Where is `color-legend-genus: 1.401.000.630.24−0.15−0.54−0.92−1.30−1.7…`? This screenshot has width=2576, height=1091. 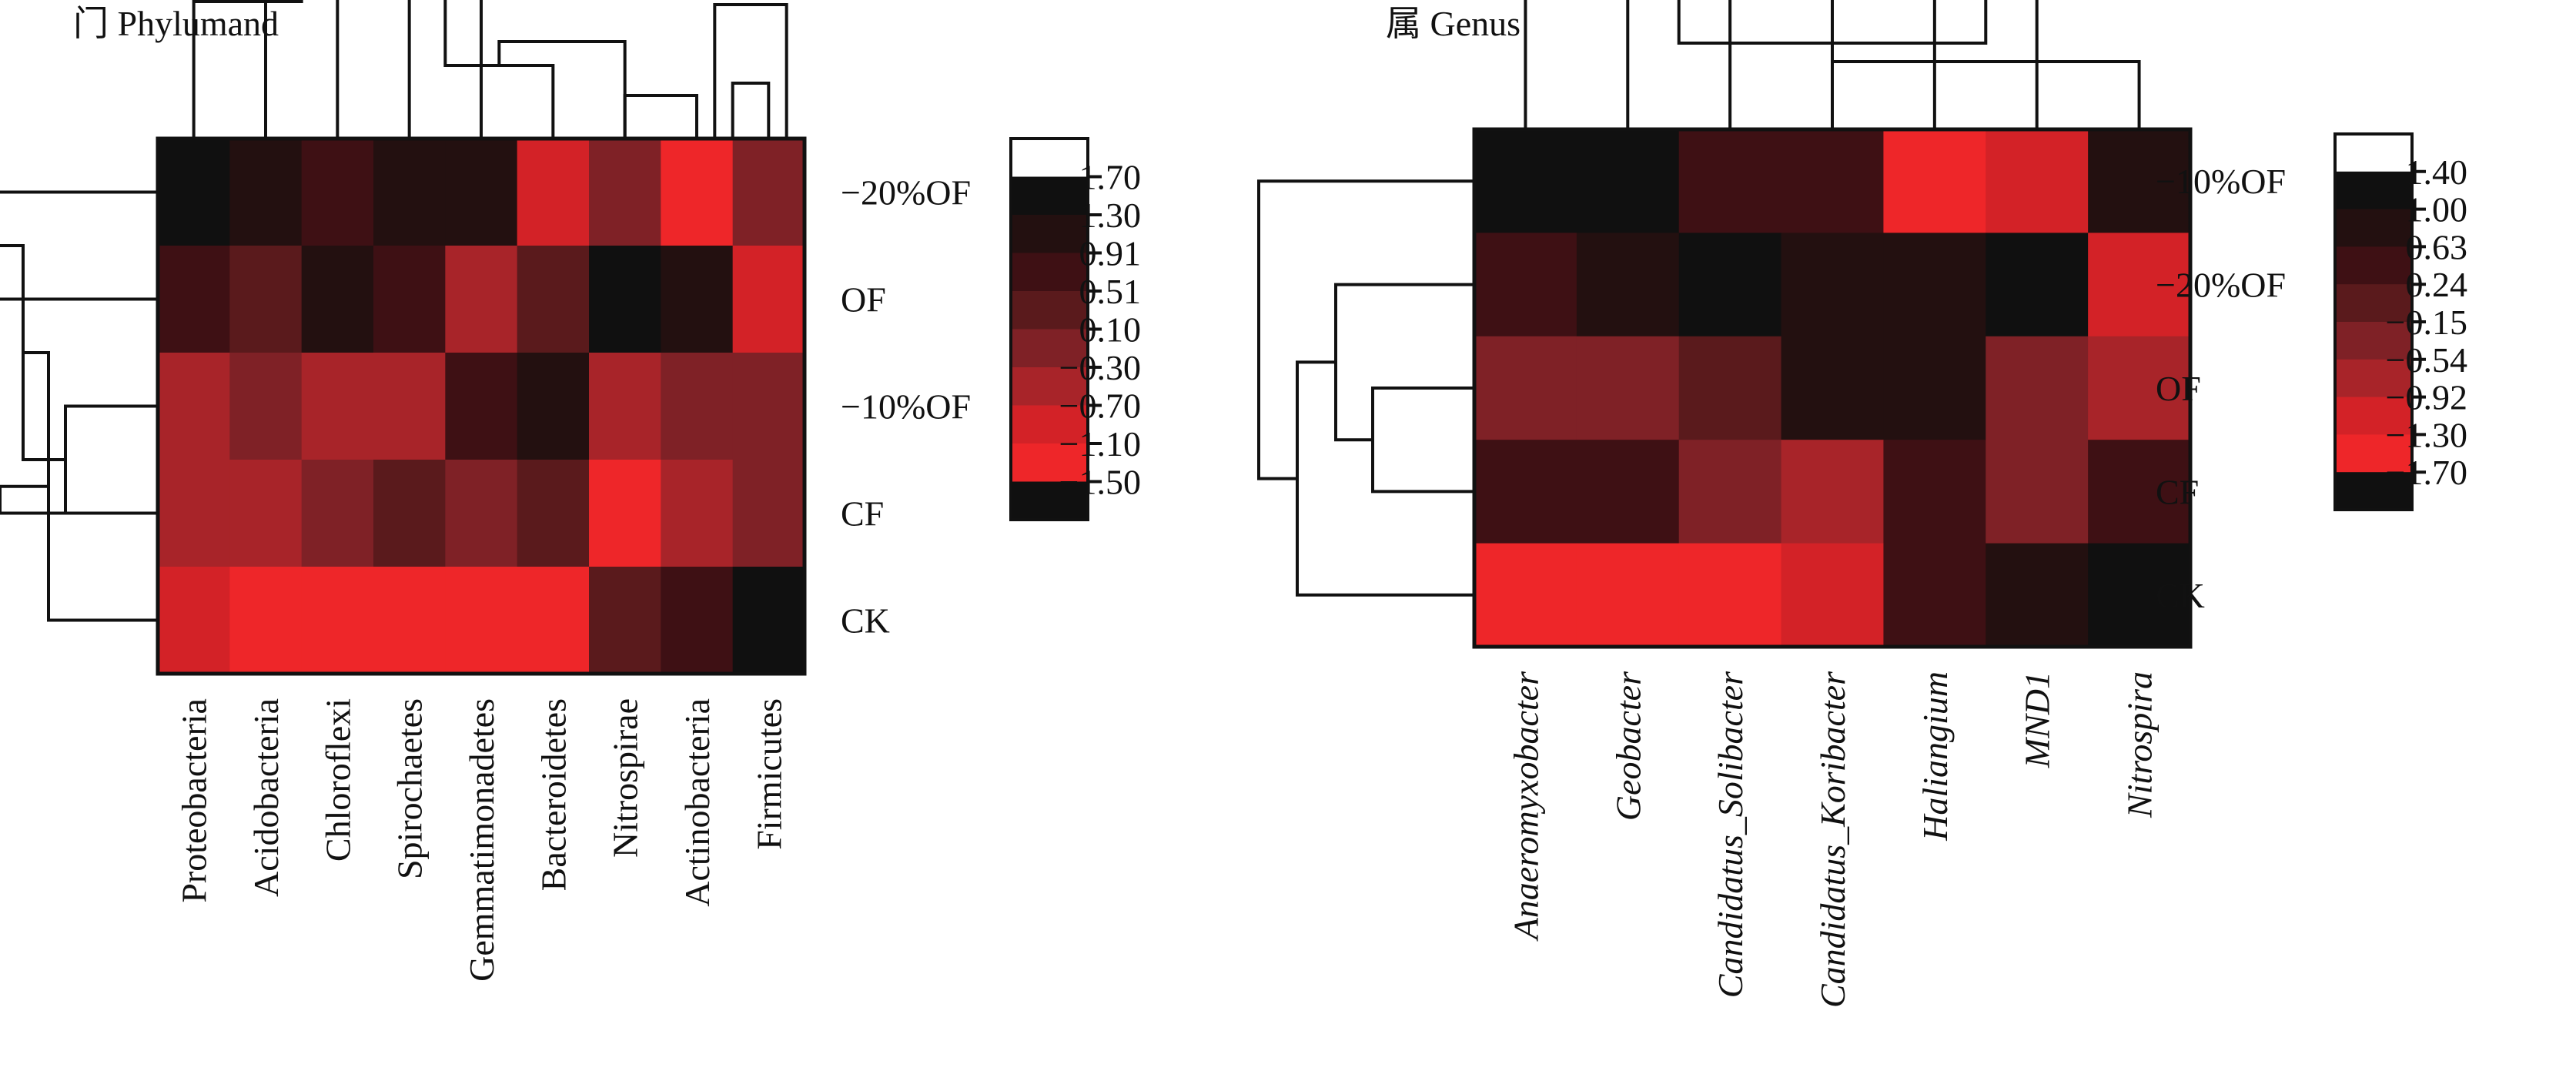
color-legend-genus: 1.401.000.630.24−0.15−0.54−0.92−1.30−1.7… is located at coordinates (2401, 321).